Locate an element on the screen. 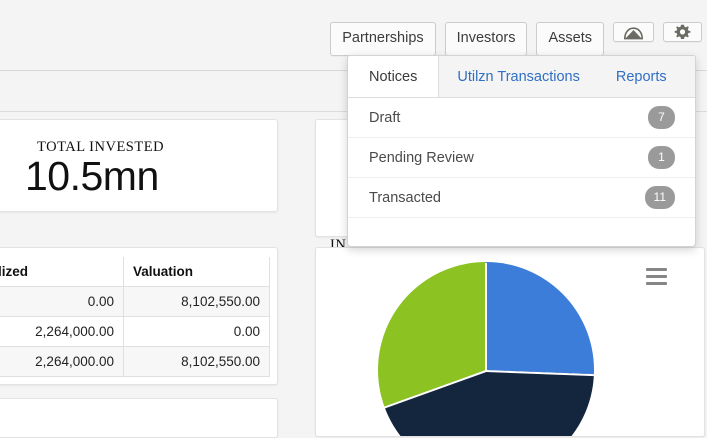  nav-assets-button: Assets is located at coordinates (570, 39).